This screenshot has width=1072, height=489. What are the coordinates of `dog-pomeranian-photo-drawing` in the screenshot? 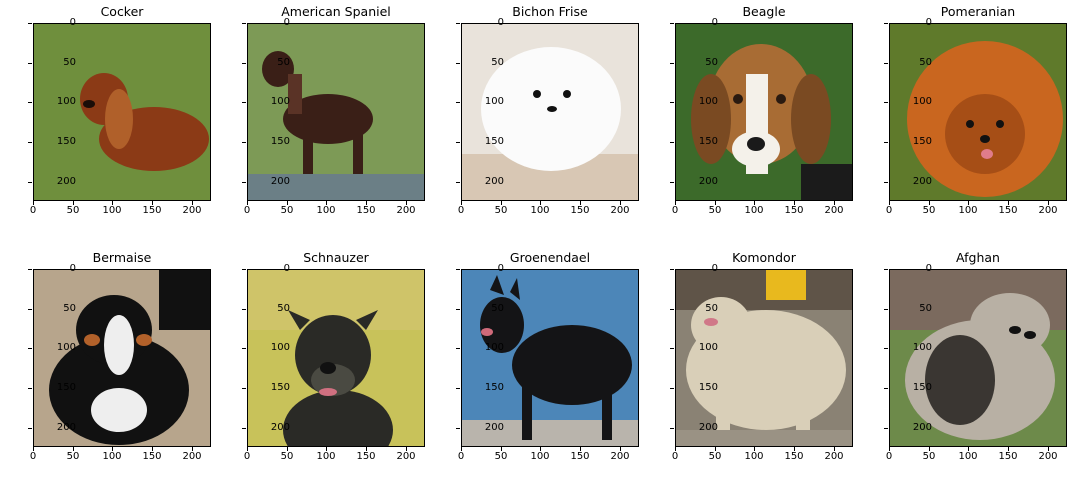 It's located at (978, 112).